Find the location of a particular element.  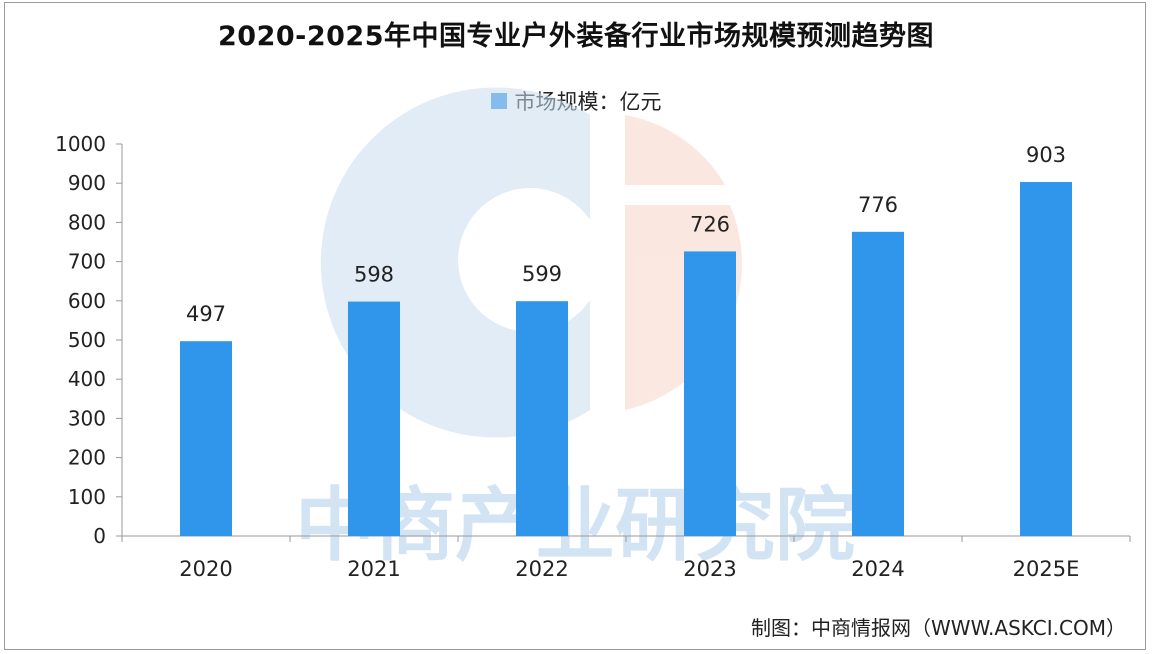

y-tick-label: 700 is located at coordinates (87, 262).